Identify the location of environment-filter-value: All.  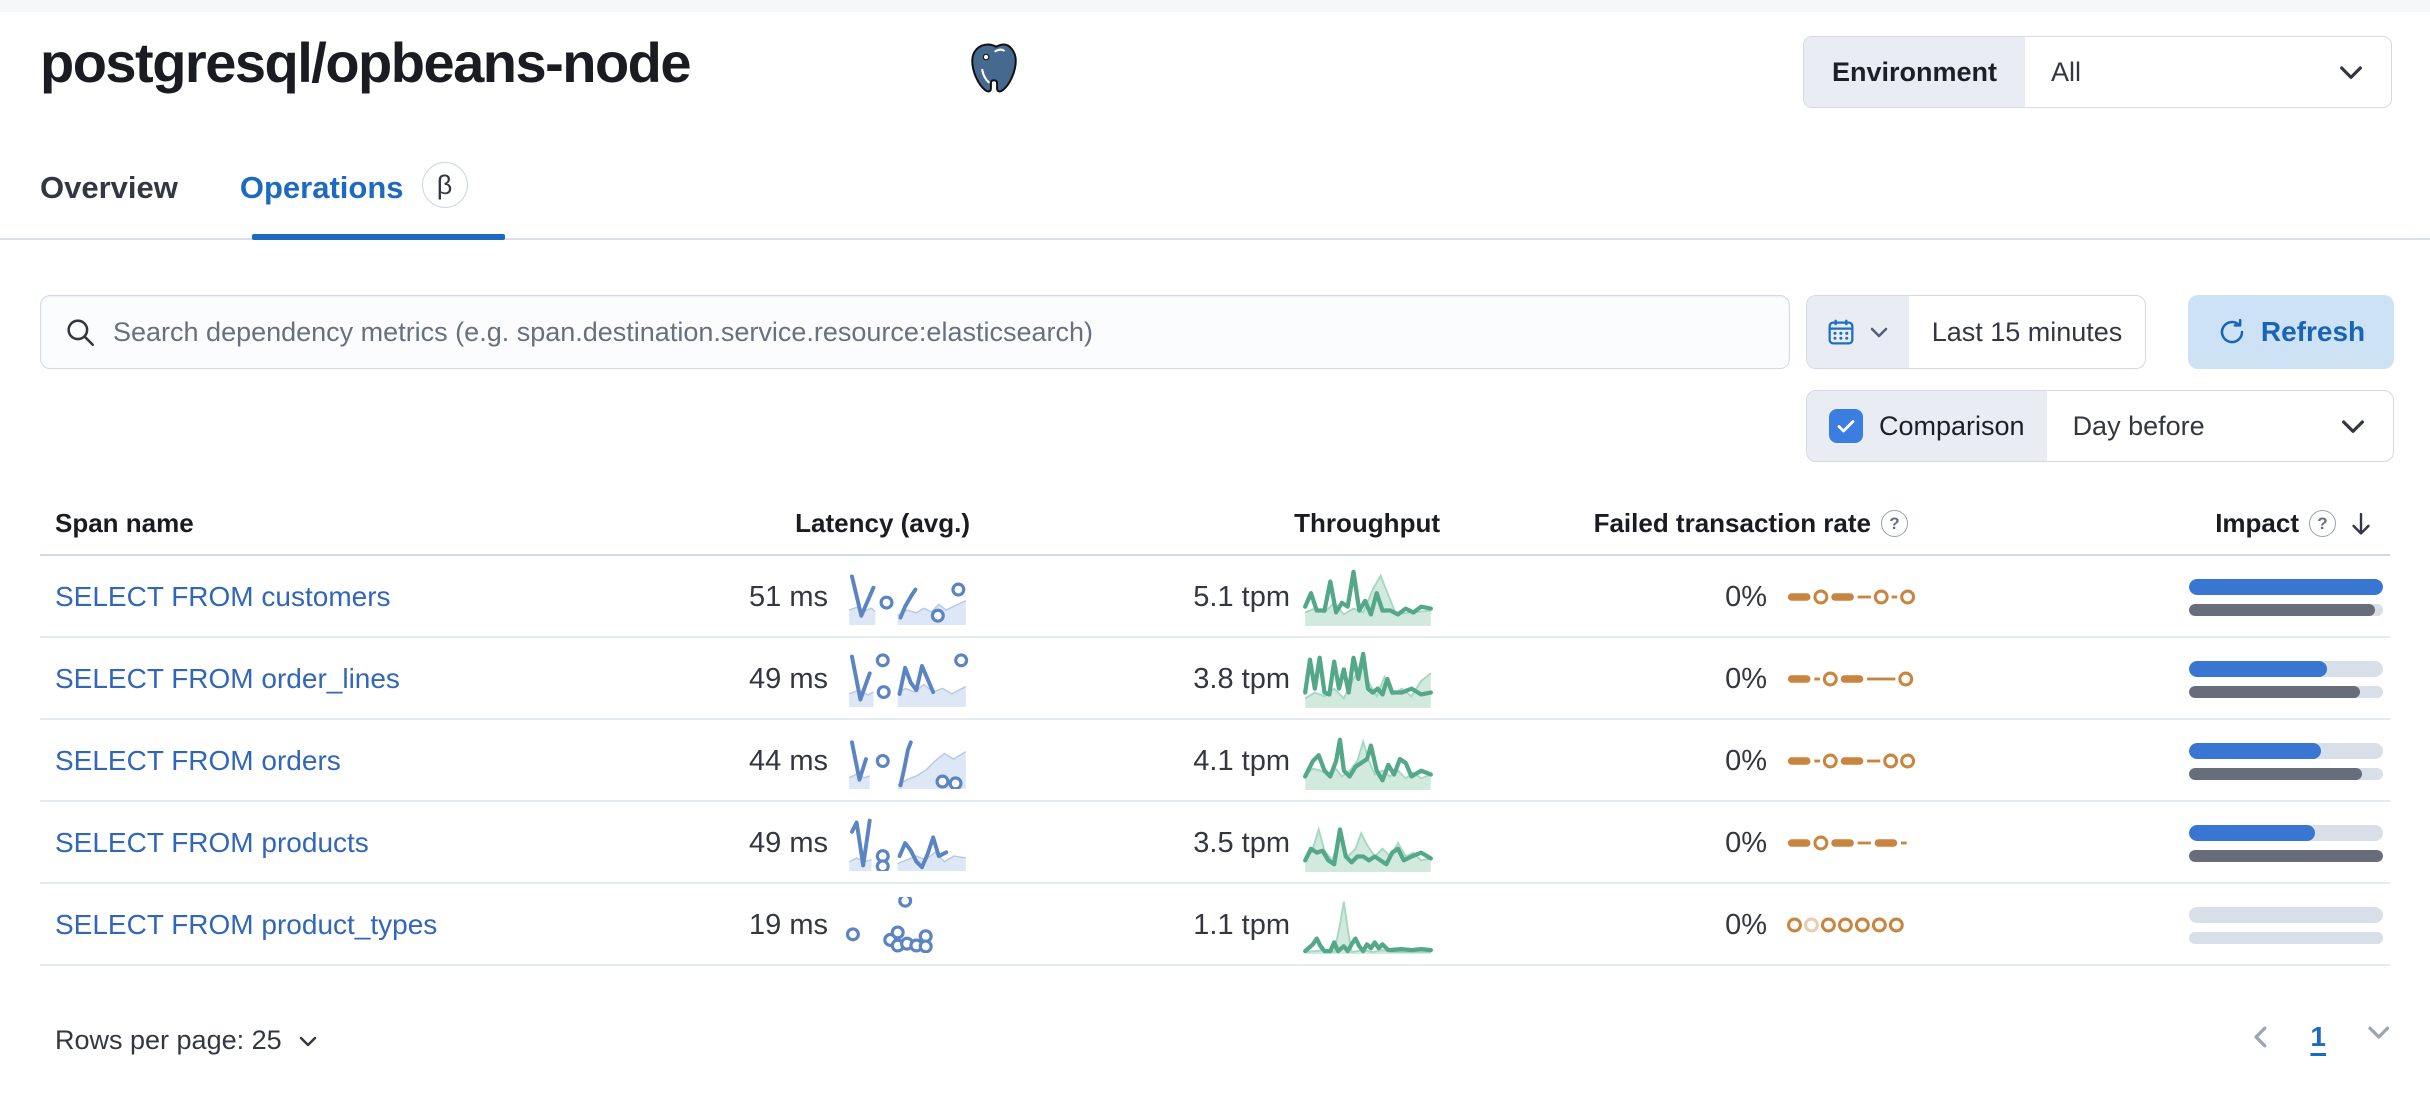
(2066, 71).